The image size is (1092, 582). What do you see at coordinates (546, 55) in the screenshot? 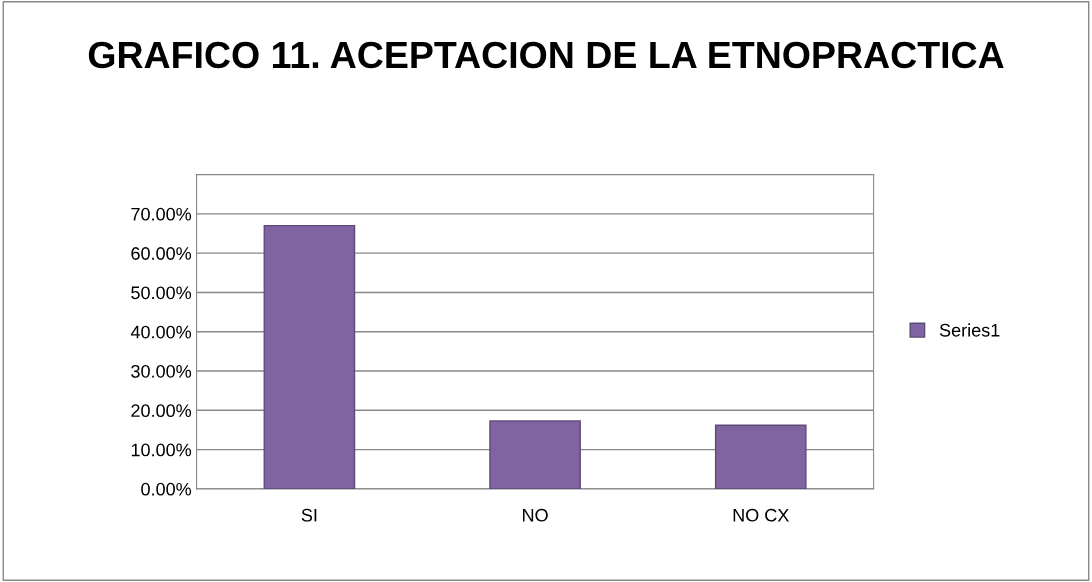
I see `chart-title: GRAFICO 11. ACEPTACION DE LA ETNOPRACTICA` at bounding box center [546, 55].